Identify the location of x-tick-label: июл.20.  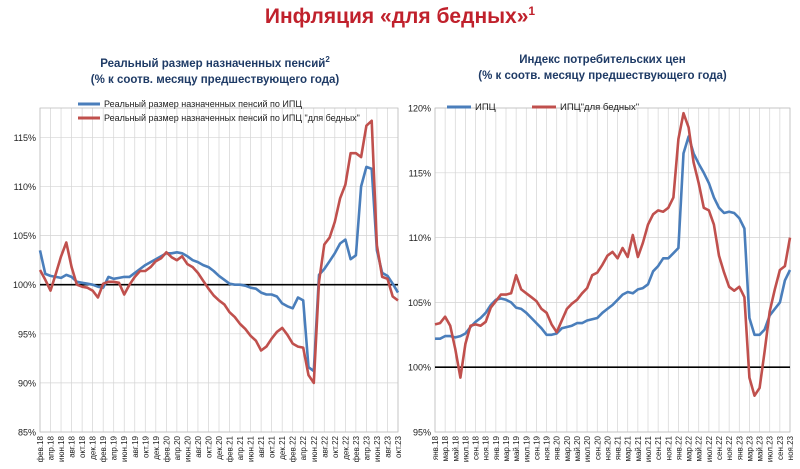
(587, 448).